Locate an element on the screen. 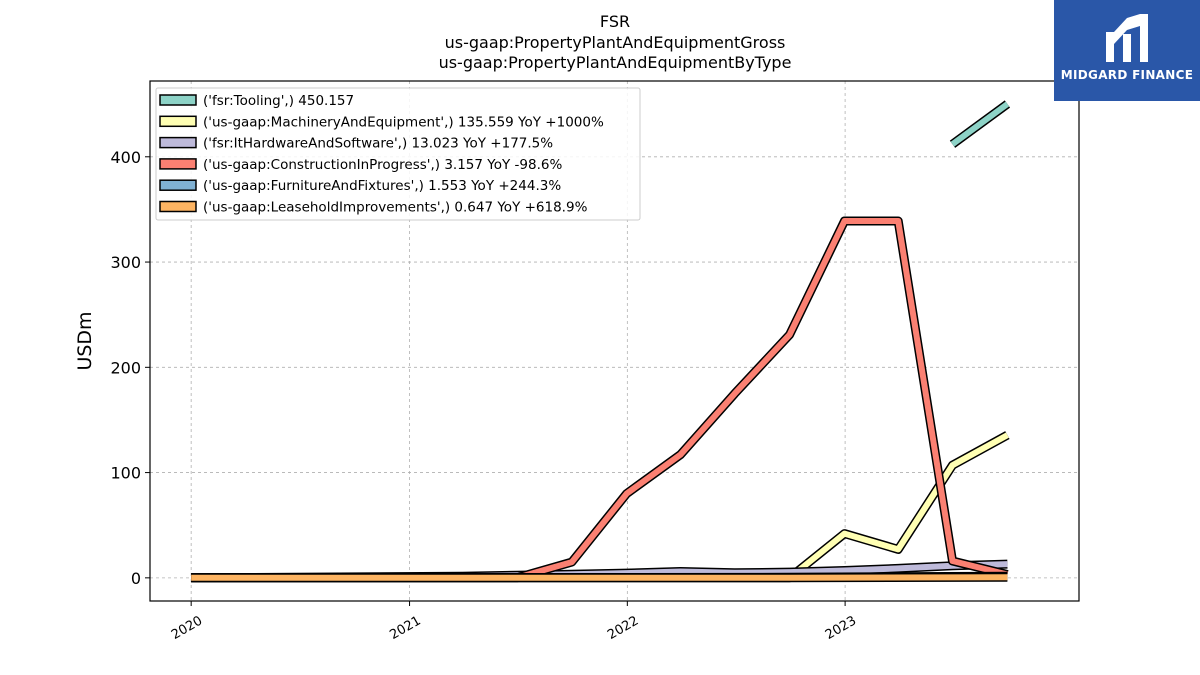 The height and width of the screenshot is (675, 1200). y-axis: 0 100 200 300 400 is located at coordinates (130, 368).